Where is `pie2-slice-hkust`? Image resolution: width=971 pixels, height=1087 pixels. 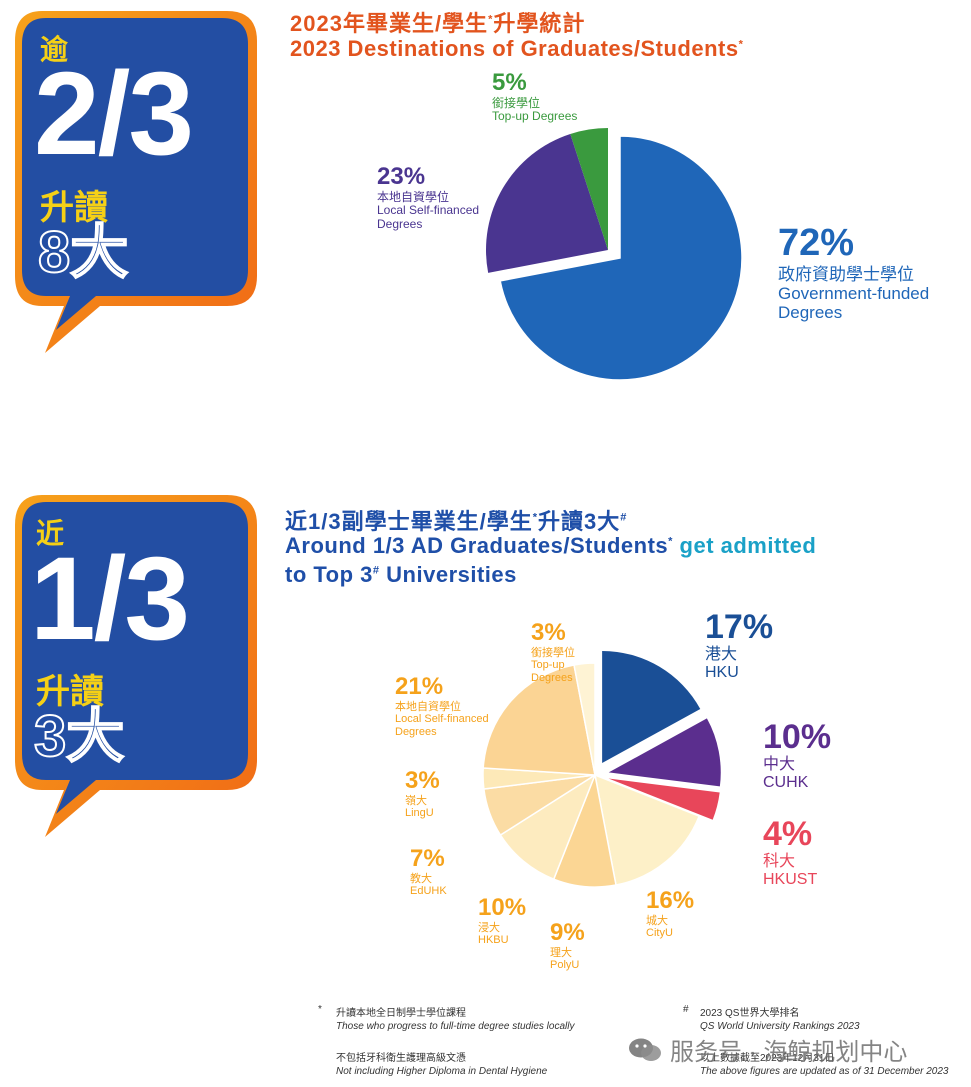
pie2-slice-hkust is located at coordinates (664, 799).